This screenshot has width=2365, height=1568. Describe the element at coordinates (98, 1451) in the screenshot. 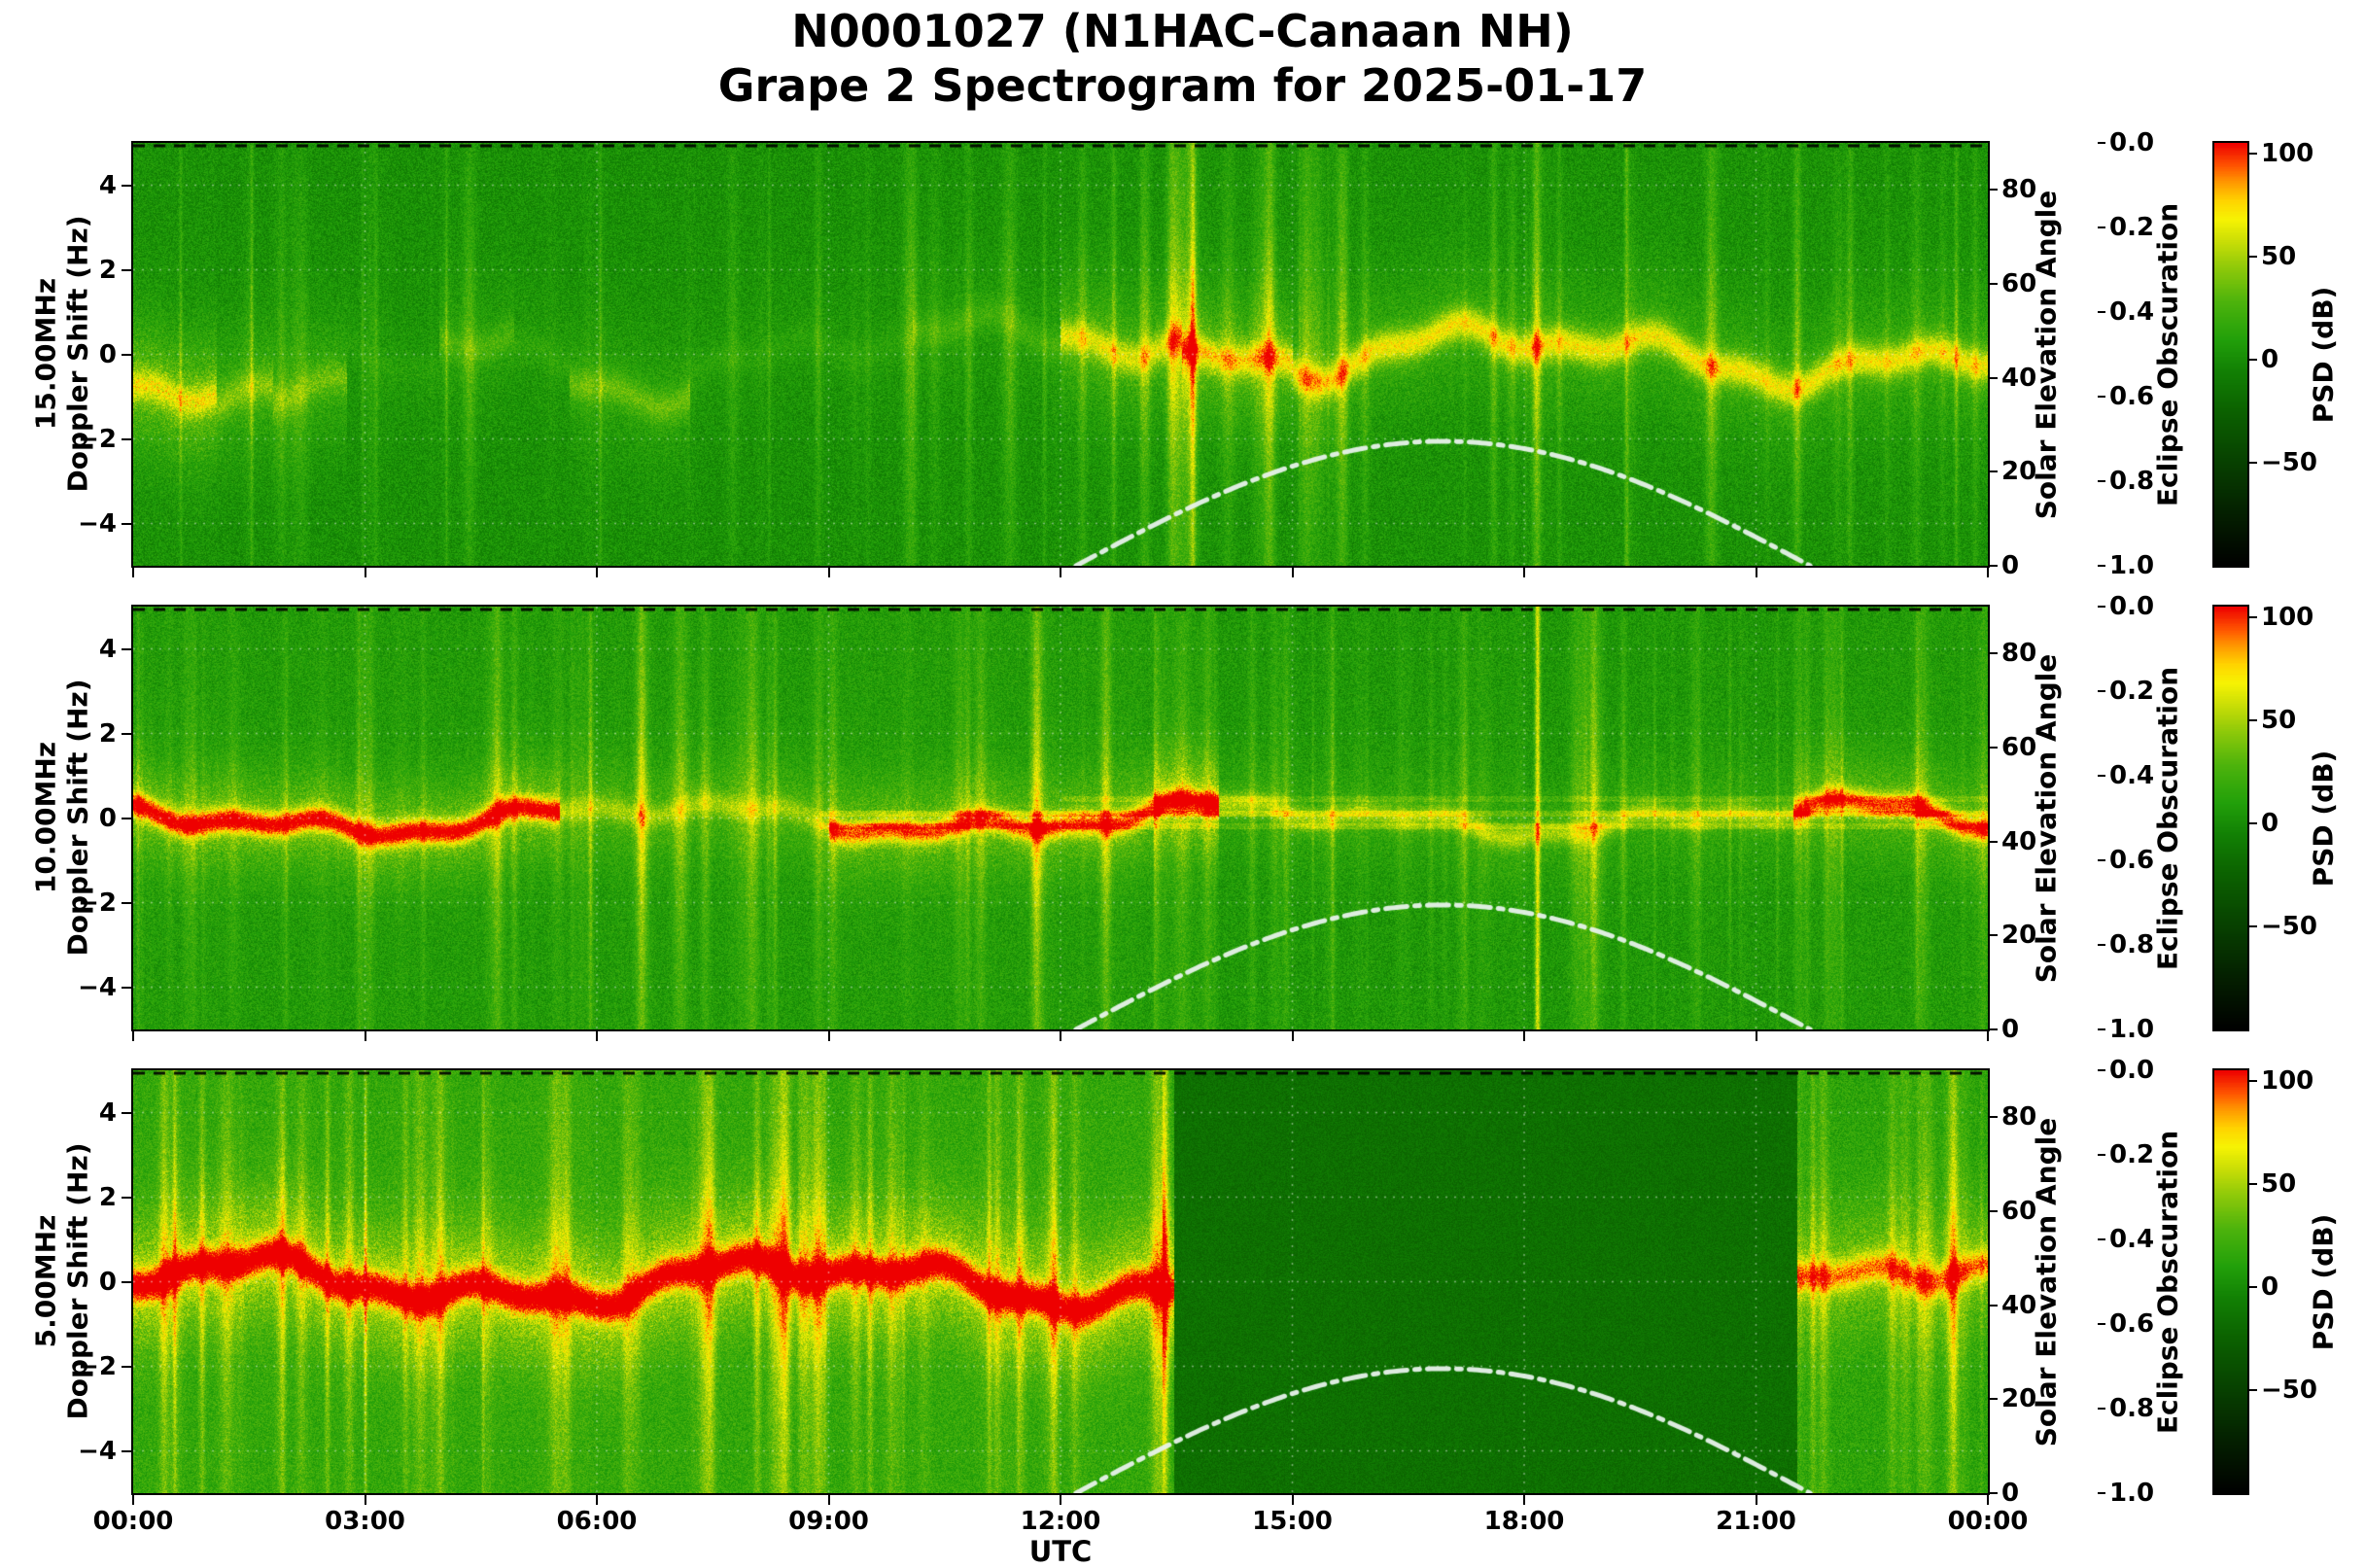

I see `doppler-tick-label: −4` at that location.